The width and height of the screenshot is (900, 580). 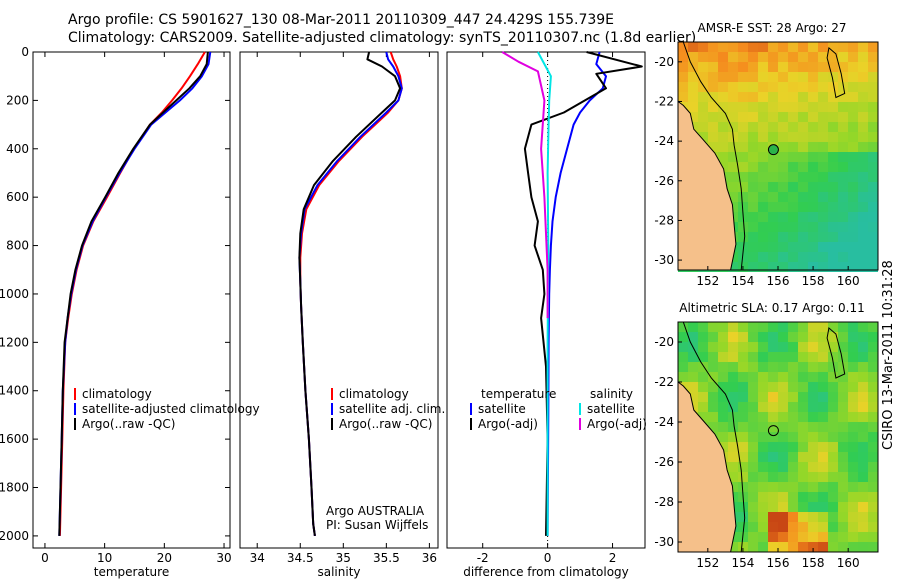 What do you see at coordinates (257, 558) in the screenshot?
I see `x-tick-label: 34` at bounding box center [257, 558].